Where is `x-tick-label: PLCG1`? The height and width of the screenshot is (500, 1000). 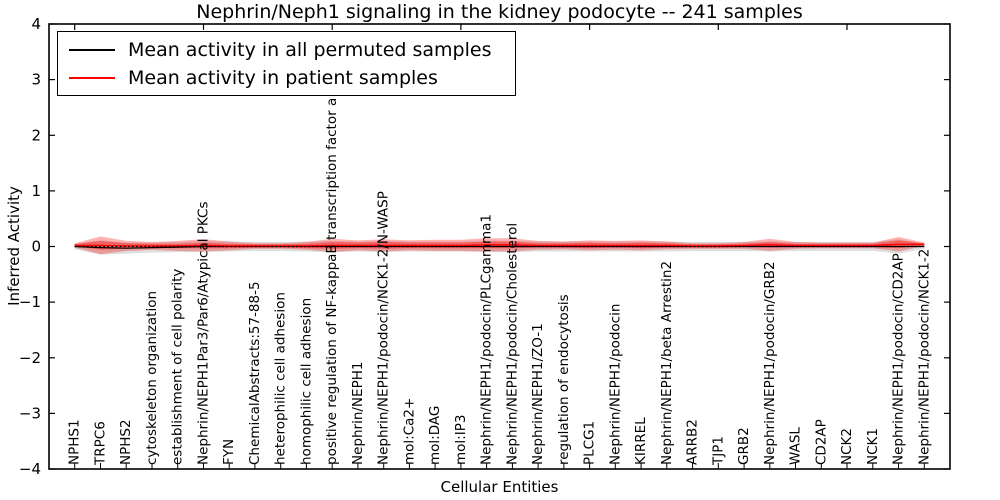 x-tick-label: PLCG1 is located at coordinates (590, 443).